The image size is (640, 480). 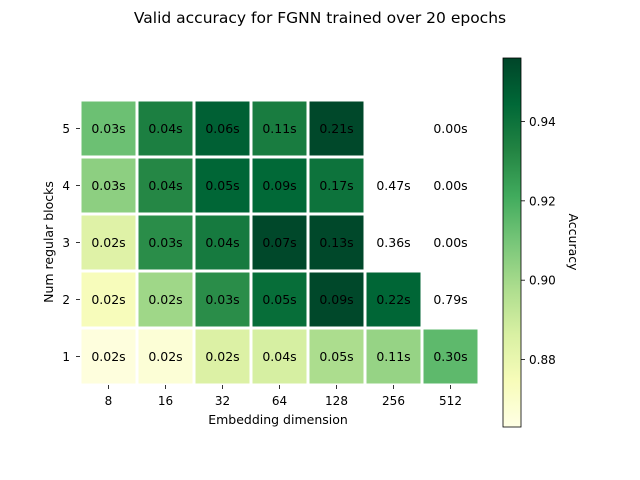 I want to click on colorbar-tick-label: 0.94, so click(x=542, y=122).